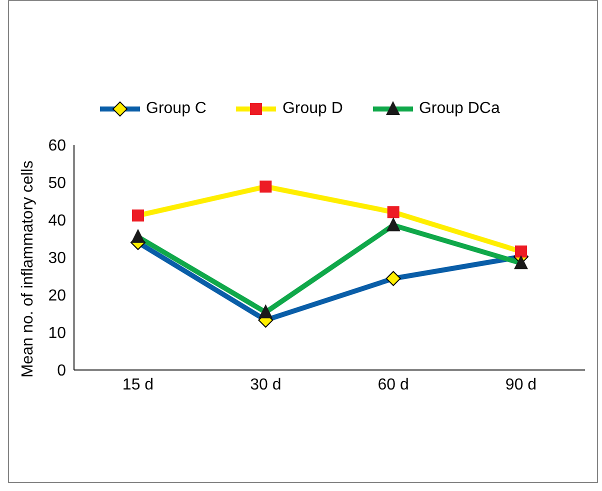 The height and width of the screenshot is (491, 602). What do you see at coordinates (57, 146) in the screenshot?
I see `y-tick-label: 60` at bounding box center [57, 146].